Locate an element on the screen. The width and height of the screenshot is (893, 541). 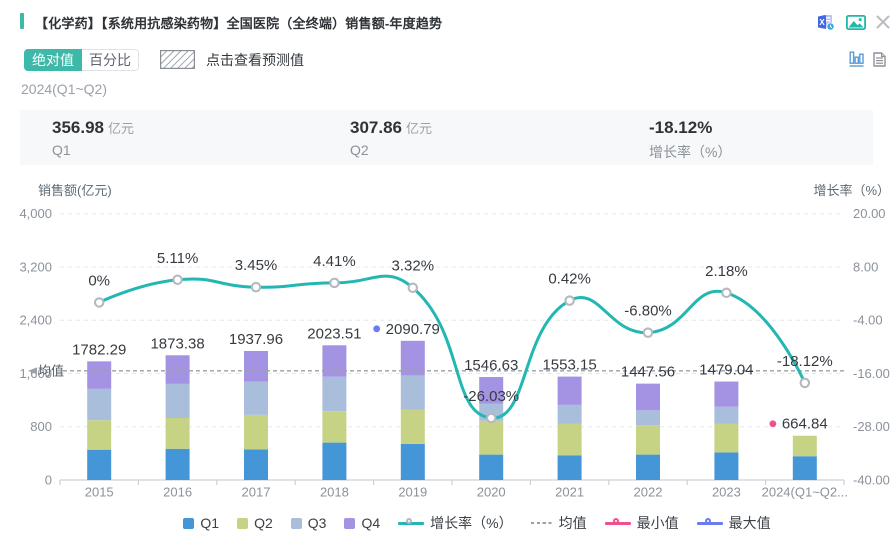
bar-segment-q3-2023 is located at coordinates (726, 415).